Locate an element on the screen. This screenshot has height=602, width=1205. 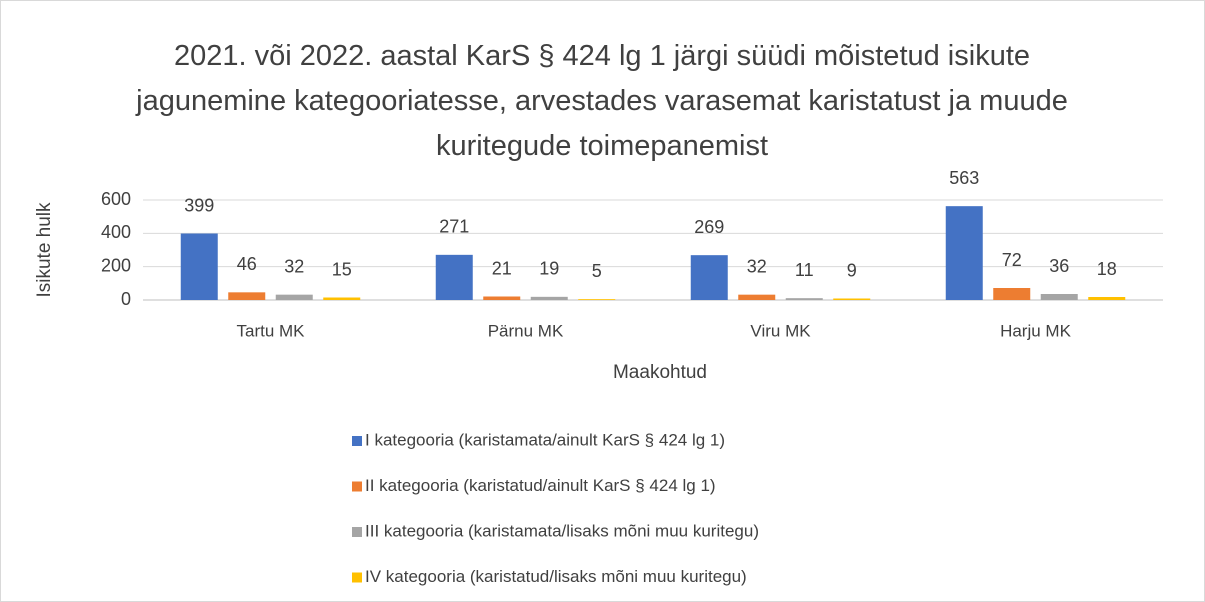
data-label: 271 is located at coordinates (454, 227).